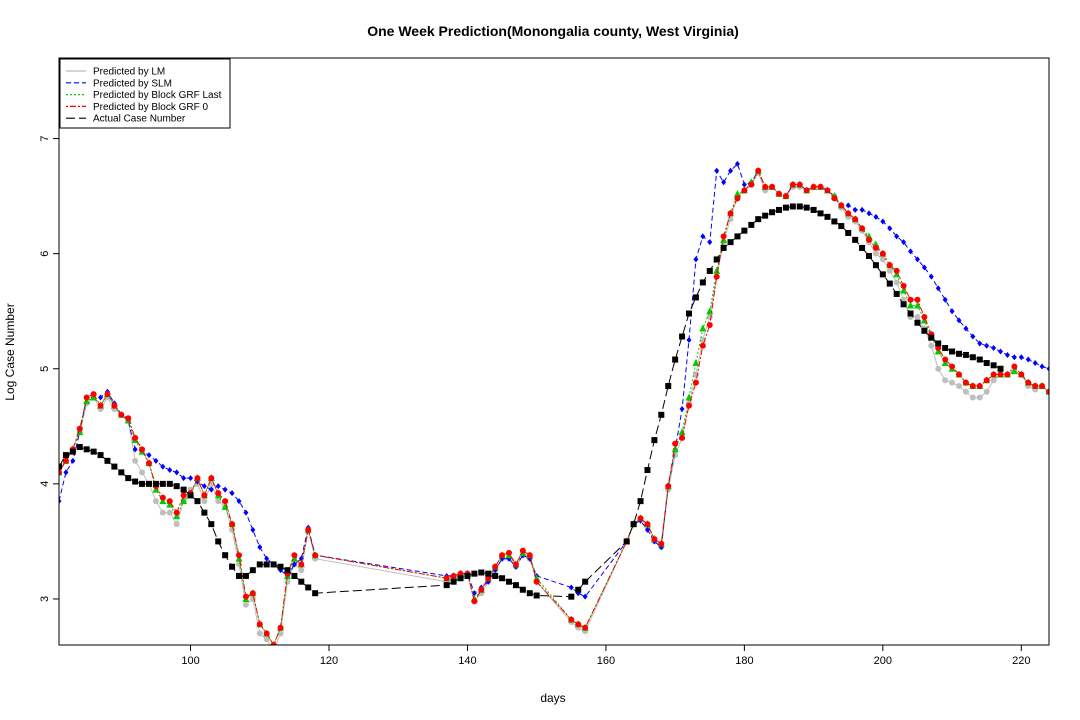 The width and height of the screenshot is (1080, 720). What do you see at coordinates (883, 661) in the screenshot?
I see `x-tick-label: 200` at bounding box center [883, 661].